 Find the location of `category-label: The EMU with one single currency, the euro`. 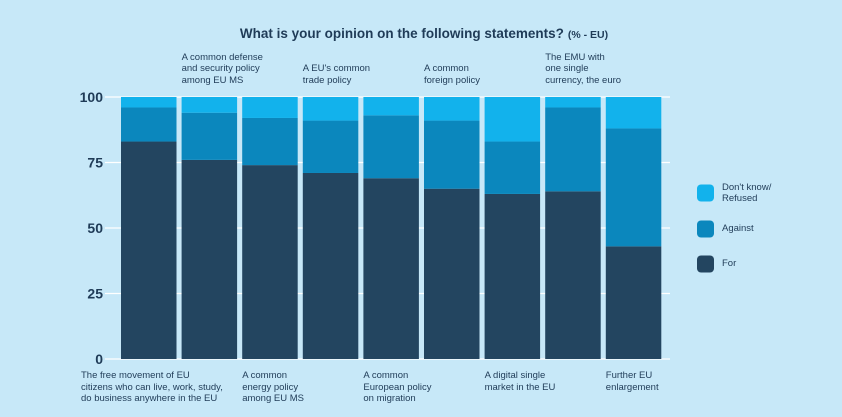

category-label: The EMU with one single currency, the euro is located at coordinates (583, 69).